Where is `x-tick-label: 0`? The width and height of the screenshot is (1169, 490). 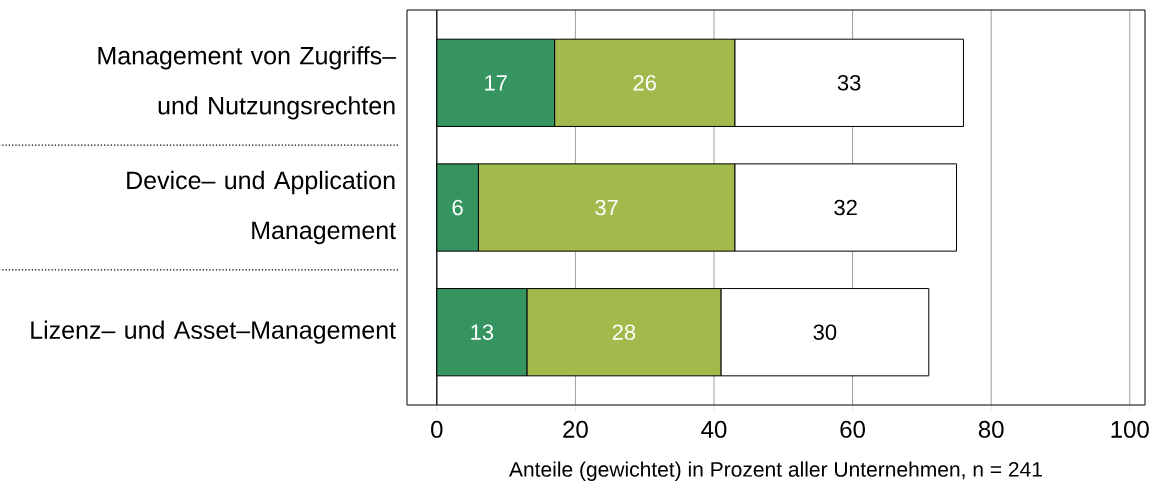 x-tick-label: 0 is located at coordinates (437, 429).